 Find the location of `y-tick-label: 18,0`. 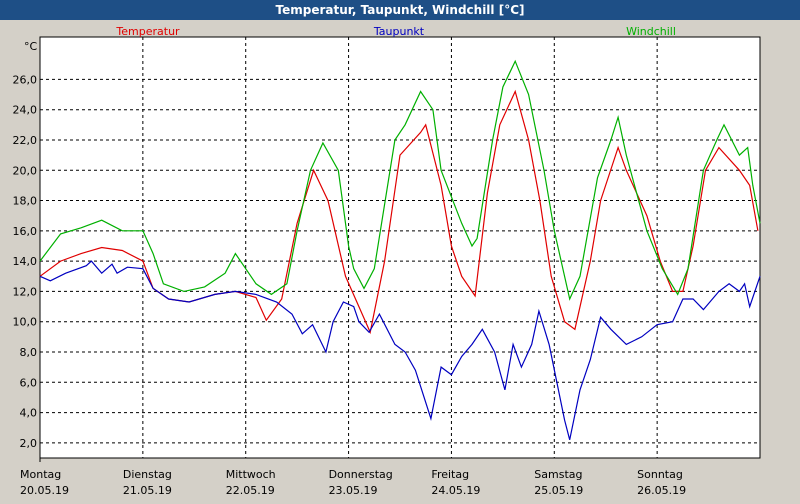

y-tick-label: 18,0 is located at coordinates (25, 201).